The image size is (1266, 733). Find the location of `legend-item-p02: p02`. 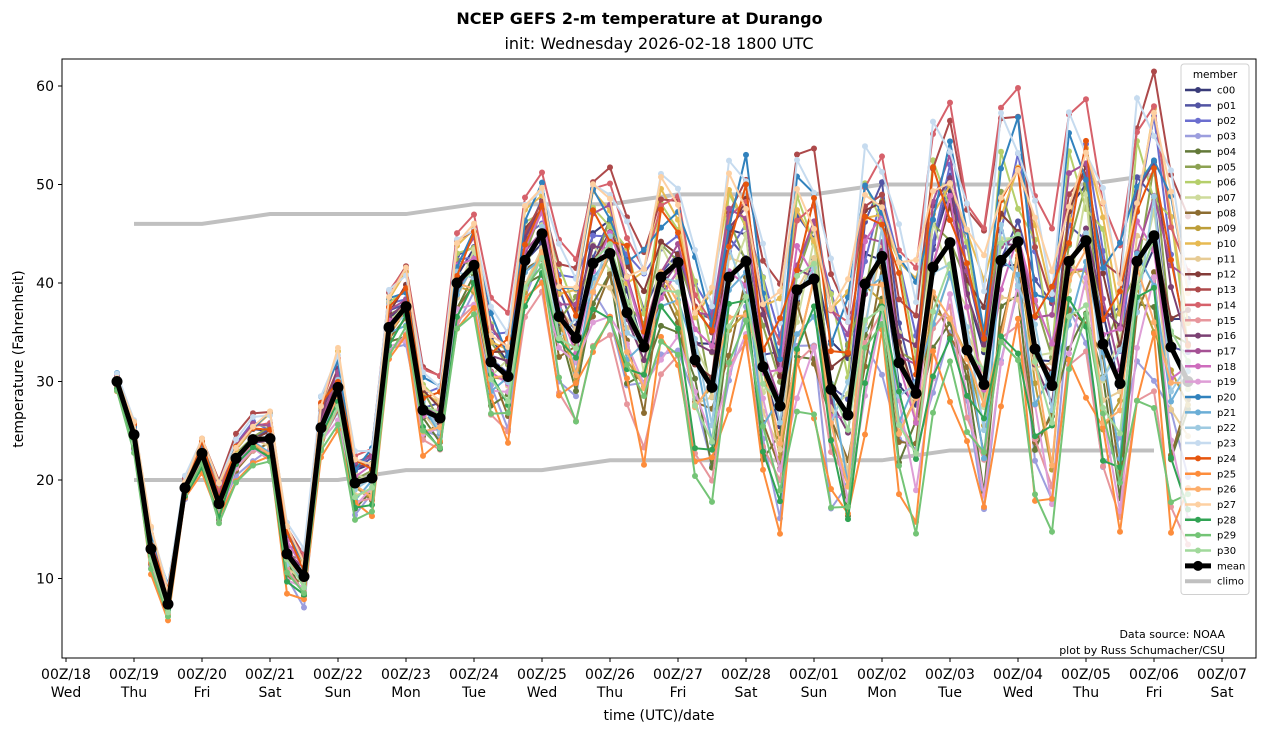

legend-item-p02: p02 is located at coordinates (1210, 121).